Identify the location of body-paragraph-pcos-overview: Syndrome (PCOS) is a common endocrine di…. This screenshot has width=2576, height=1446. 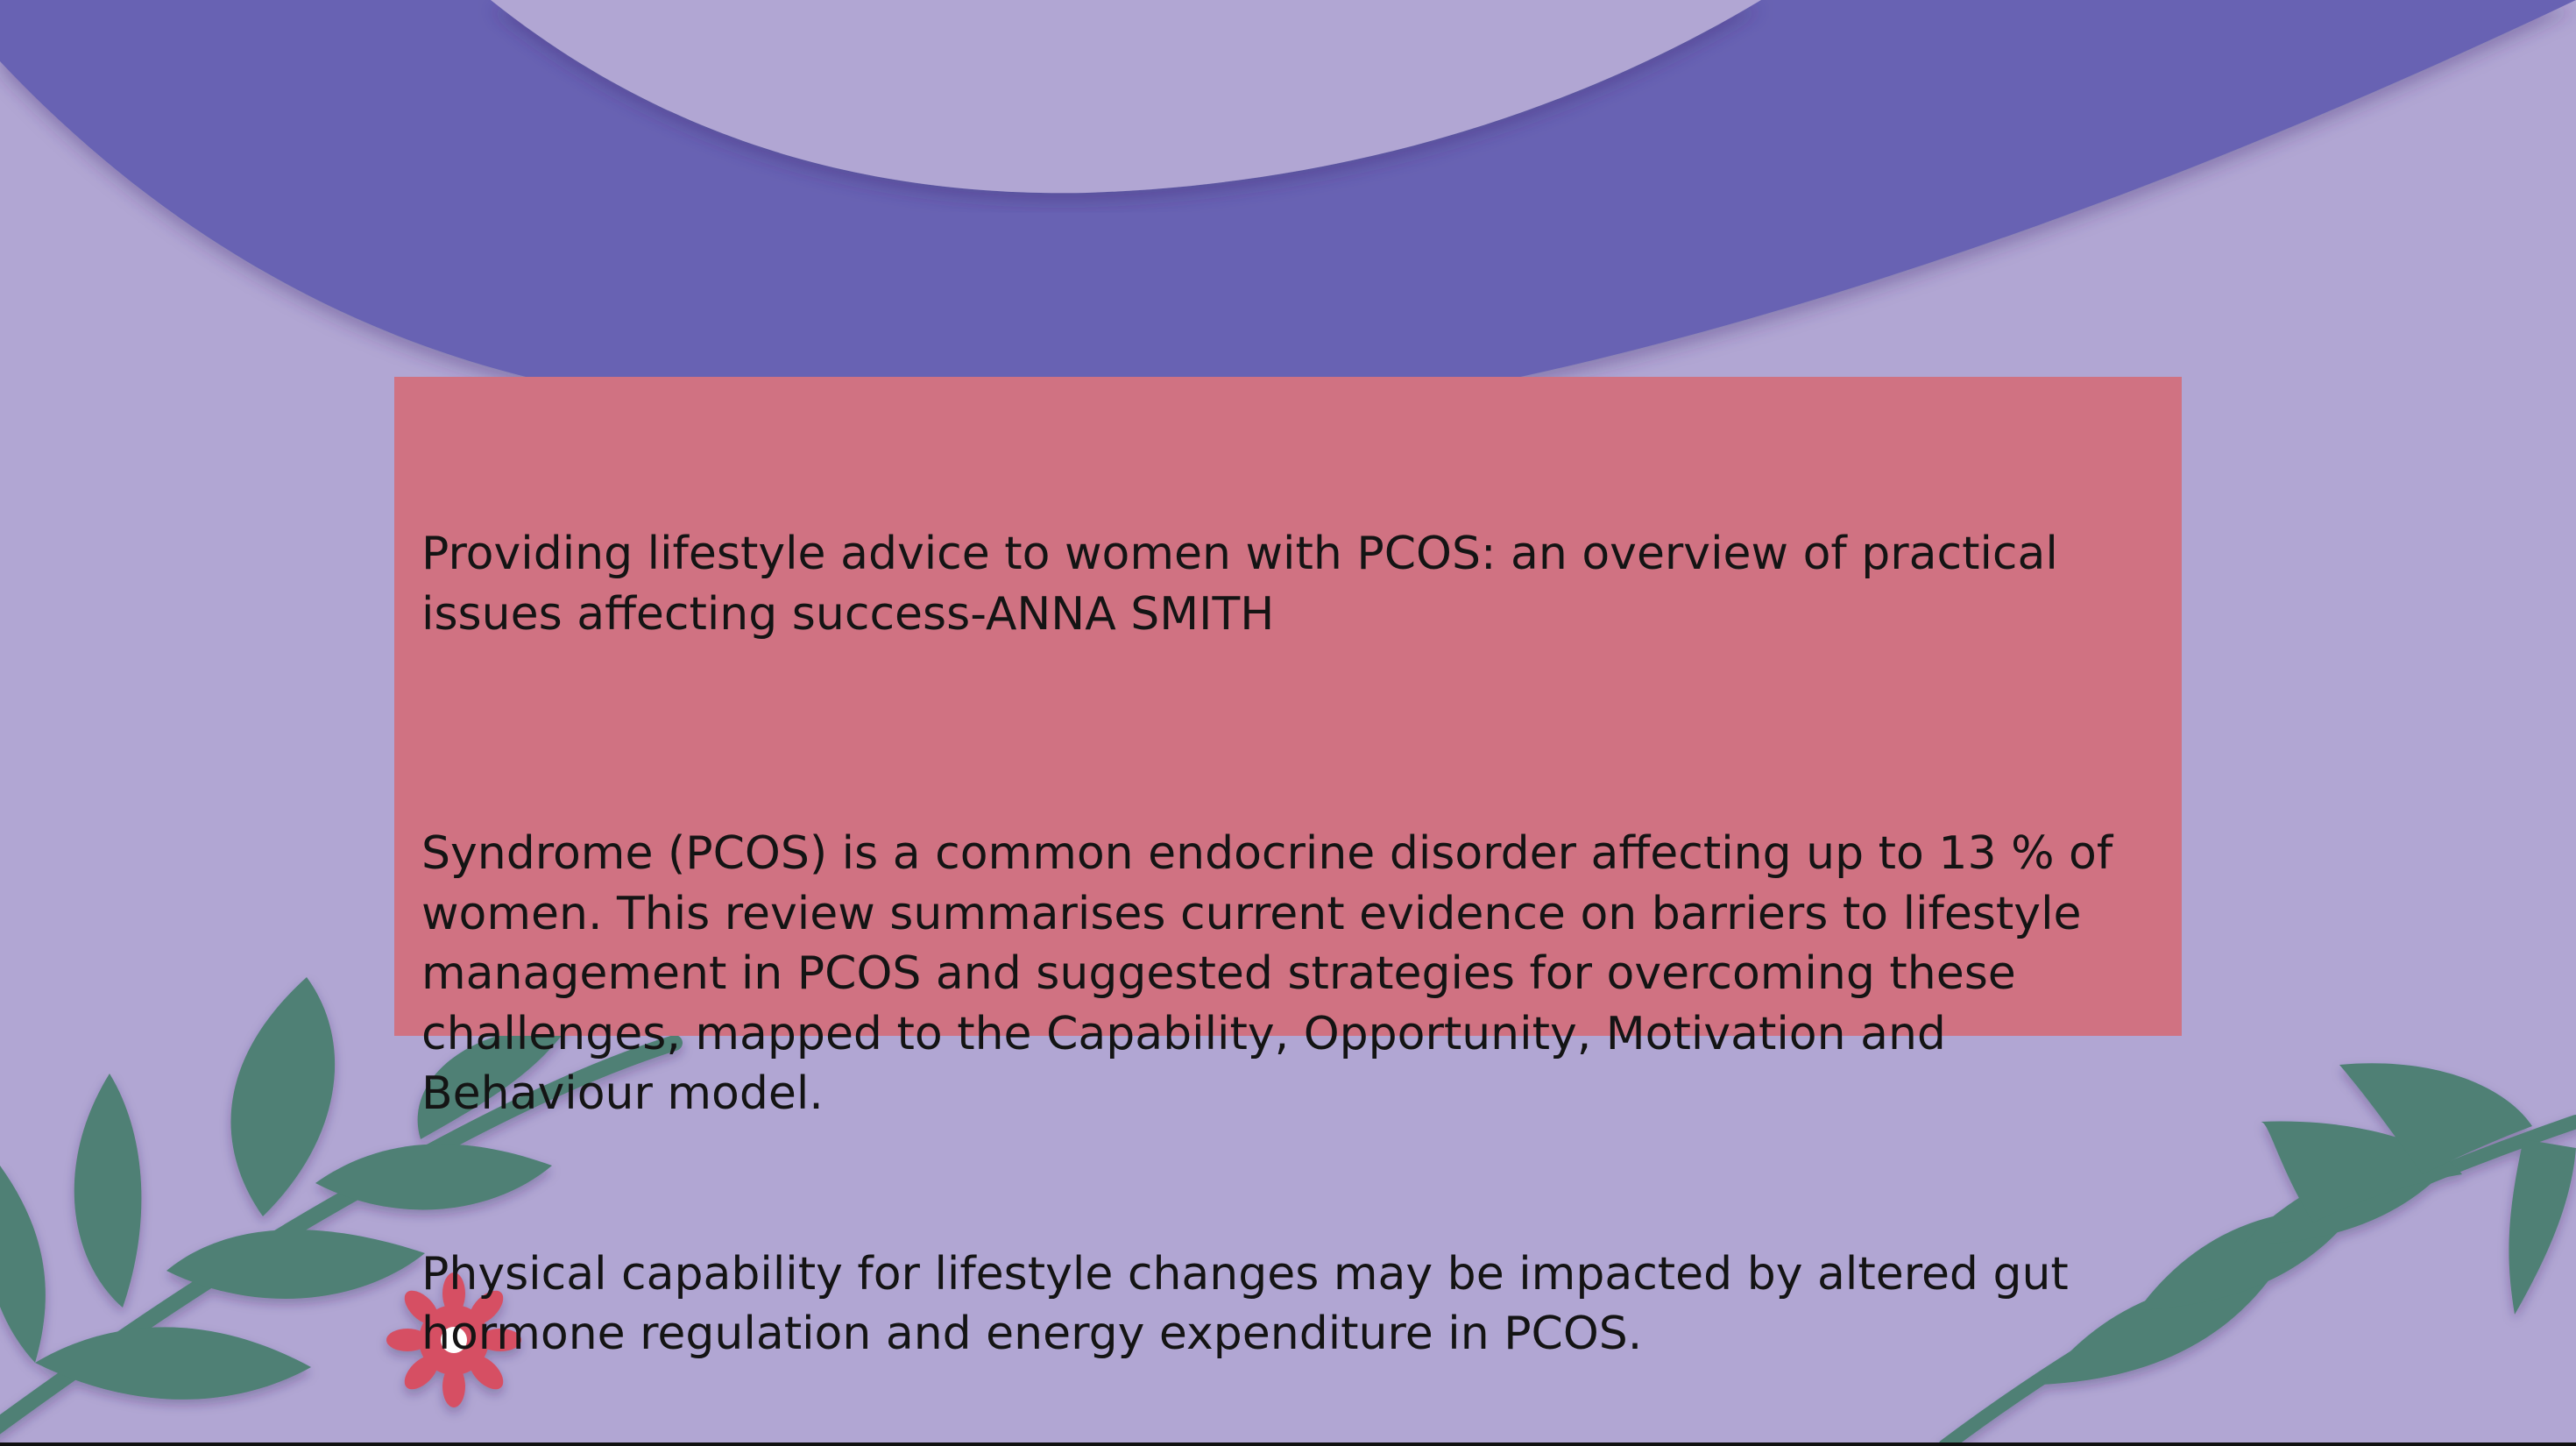
(1274, 973).